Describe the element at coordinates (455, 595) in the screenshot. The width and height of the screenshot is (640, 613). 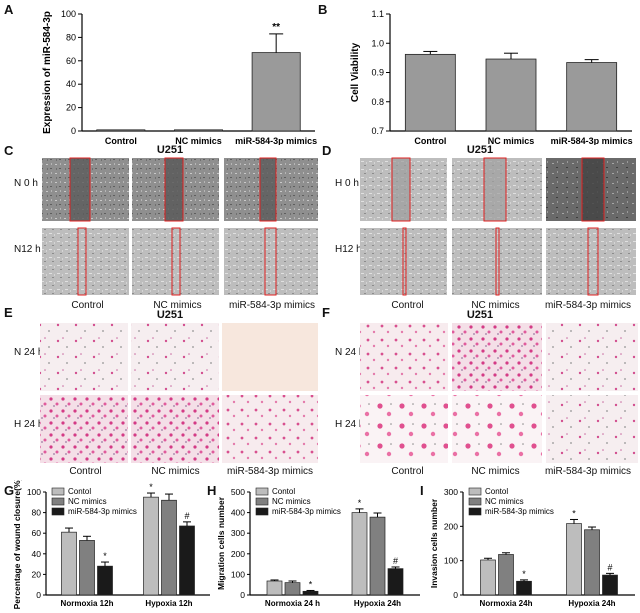
I see `chart-i-ytick-label: 0` at that location.